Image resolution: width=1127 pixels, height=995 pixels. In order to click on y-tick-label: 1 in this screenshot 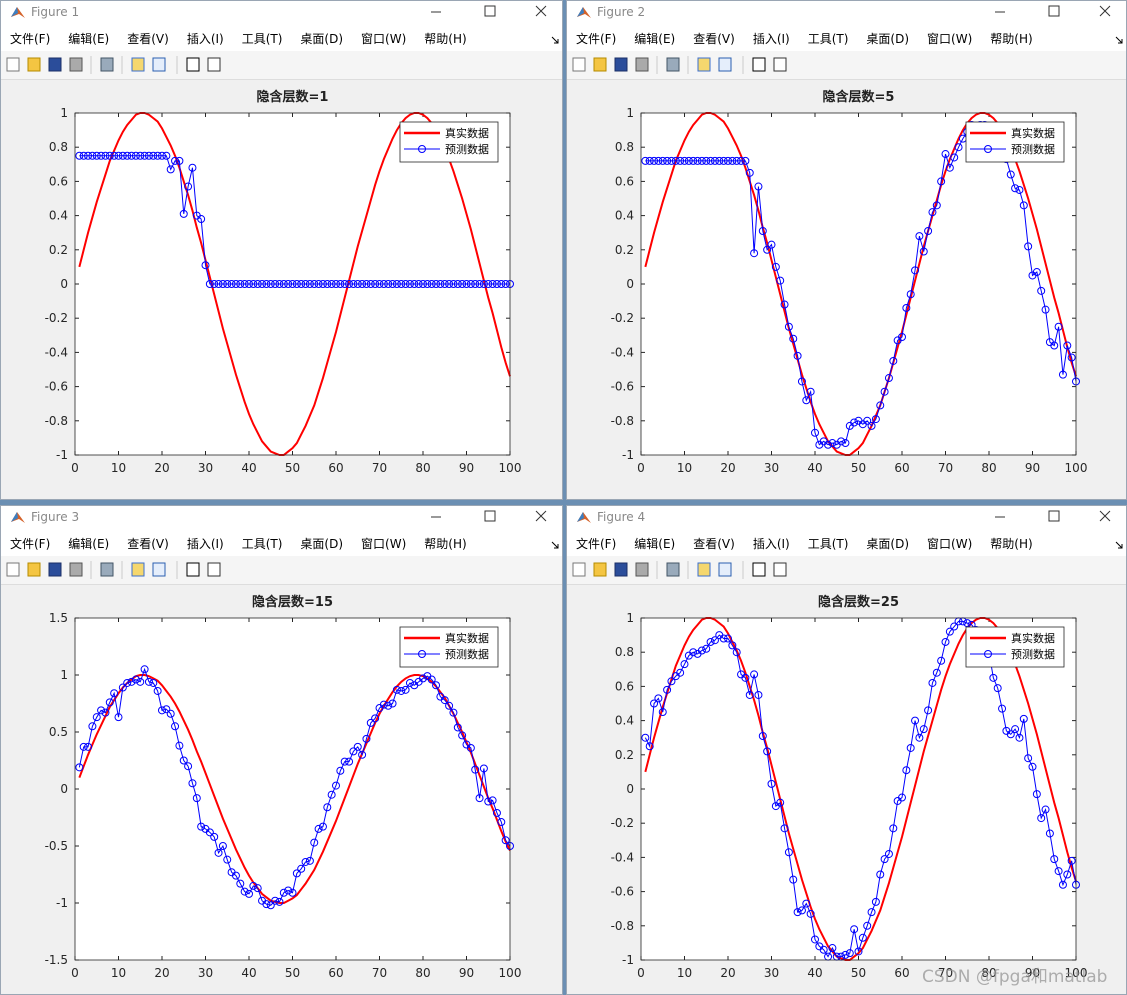, I will do `click(64, 113)`.